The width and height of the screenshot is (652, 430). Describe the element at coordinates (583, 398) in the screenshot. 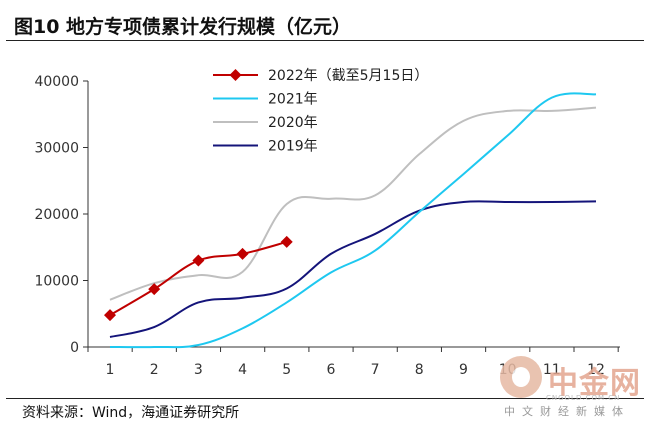

I see `watermark-domain: CNGOLD.COM.CN` at that location.